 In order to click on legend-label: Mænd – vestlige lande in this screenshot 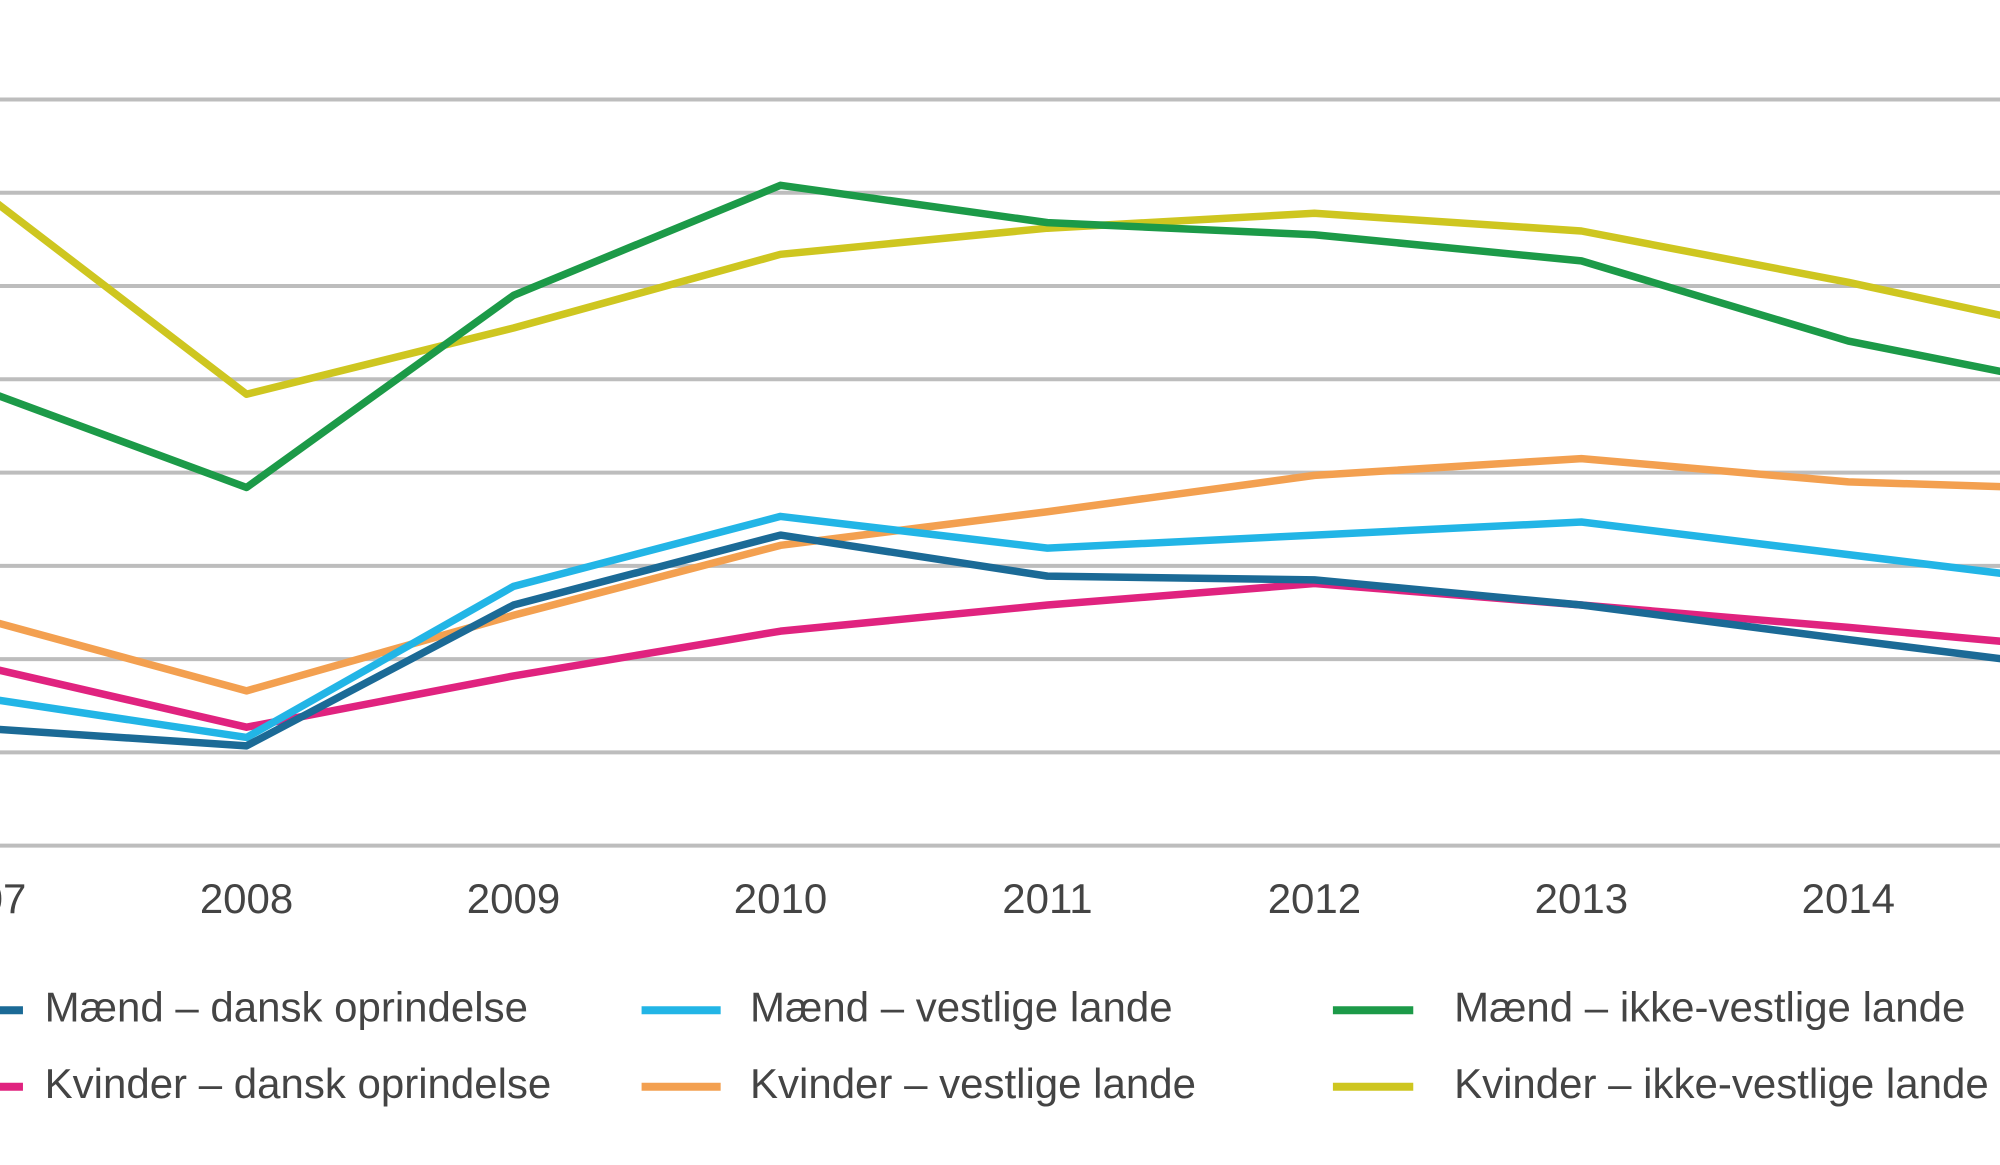, I will do `click(961, 1006)`.